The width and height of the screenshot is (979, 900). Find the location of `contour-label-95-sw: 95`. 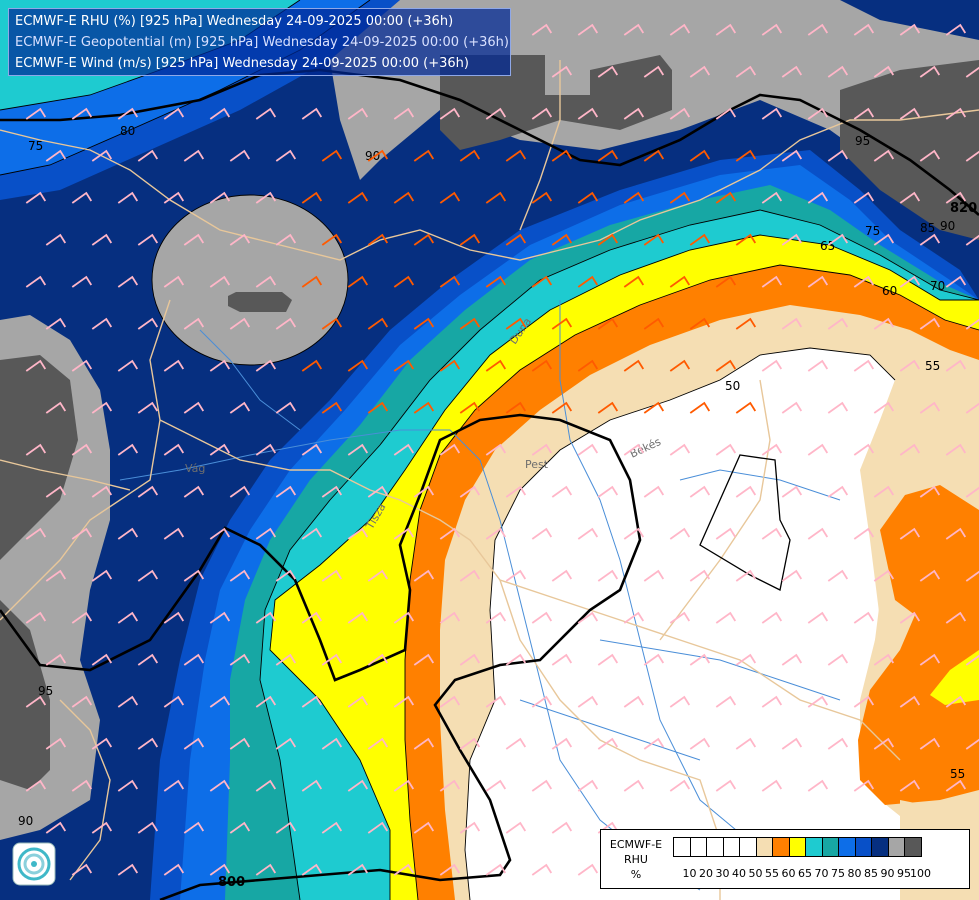

contour-label-95-sw: 95 is located at coordinates (45, 691).